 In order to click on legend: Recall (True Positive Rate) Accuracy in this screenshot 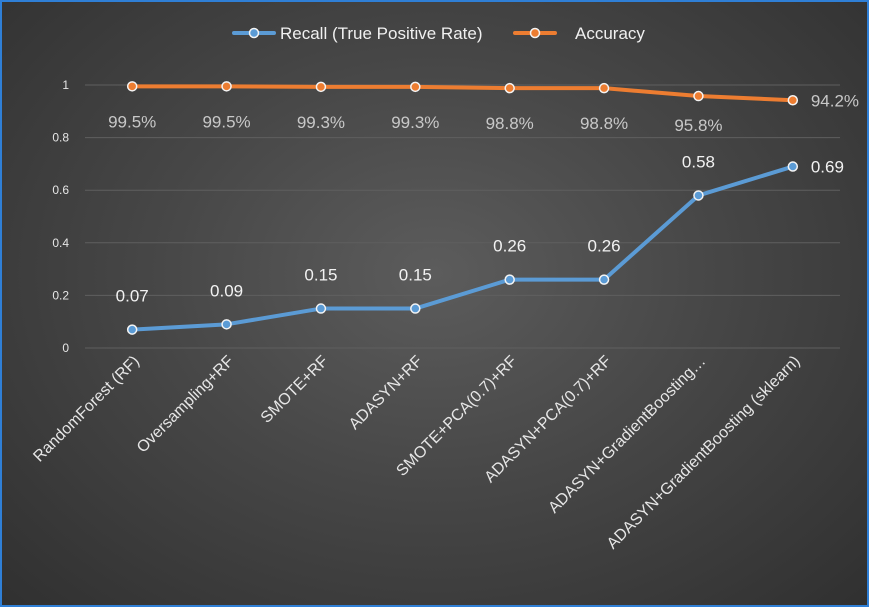, I will do `click(438, 33)`.